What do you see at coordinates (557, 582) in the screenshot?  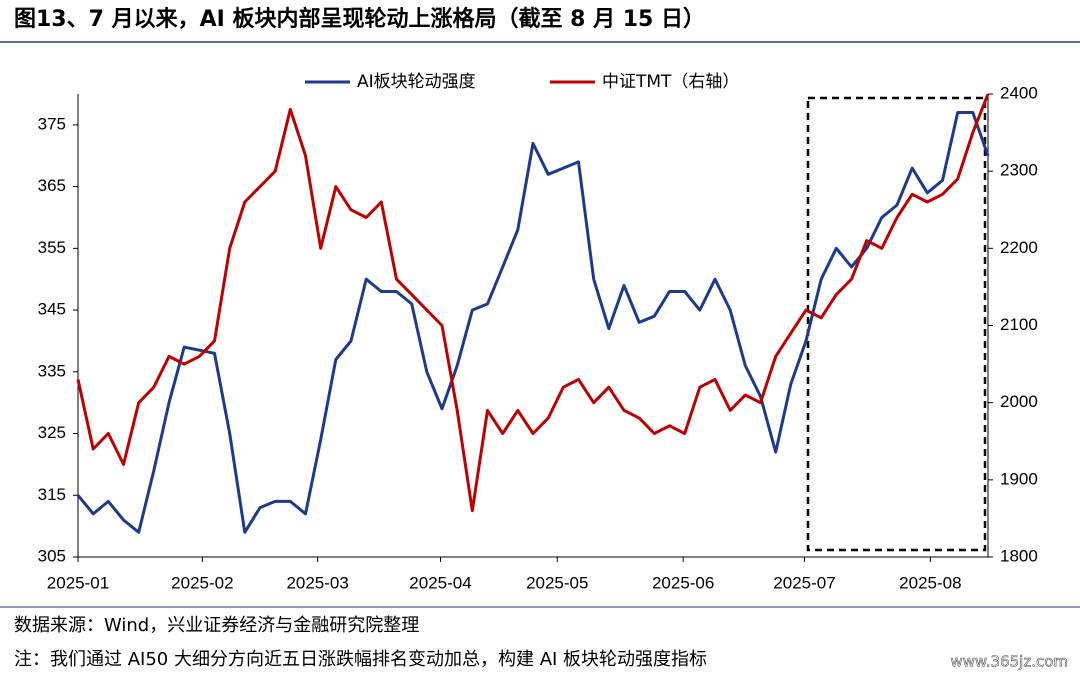 I see `x-tick-label: 2025-05` at bounding box center [557, 582].